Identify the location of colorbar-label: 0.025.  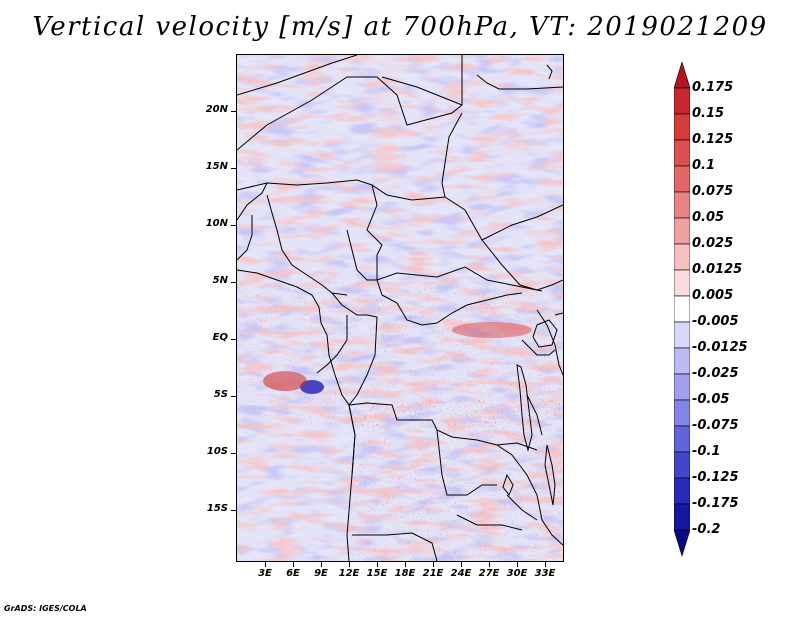
(713, 243).